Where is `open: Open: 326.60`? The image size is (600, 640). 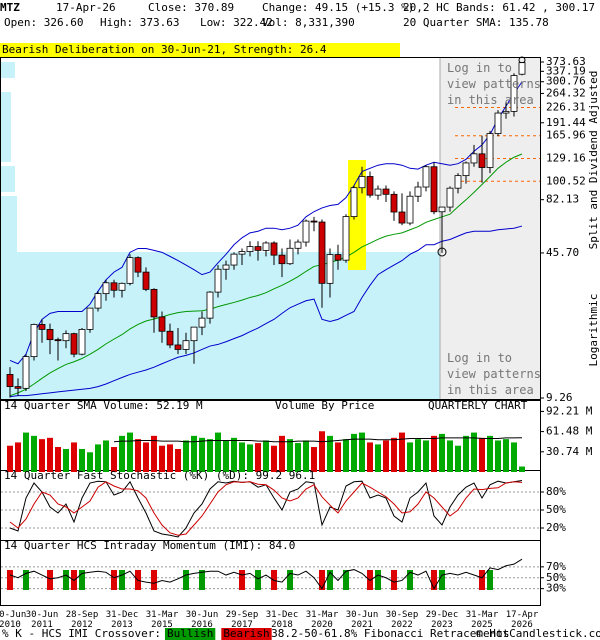
open: Open: 326.60 is located at coordinates (43, 22).